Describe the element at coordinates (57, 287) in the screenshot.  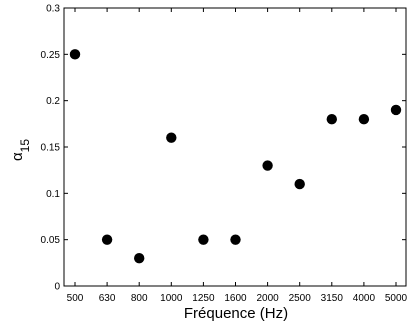
I see `y-tick-label: 0` at that location.